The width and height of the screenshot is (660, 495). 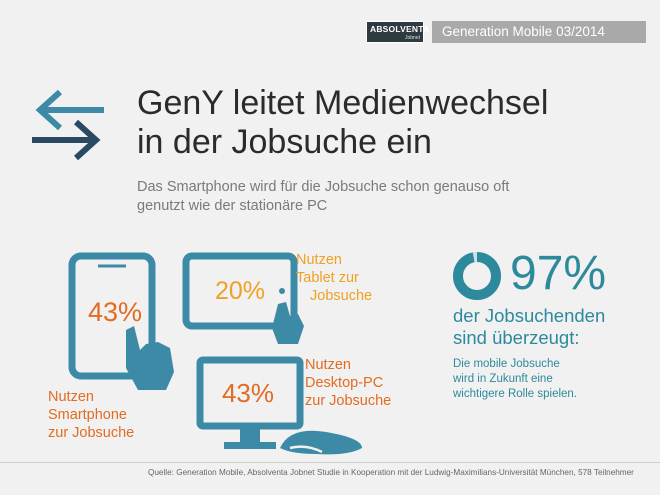 I want to click on tablet-label-line: Tablet zur, so click(x=327, y=278).